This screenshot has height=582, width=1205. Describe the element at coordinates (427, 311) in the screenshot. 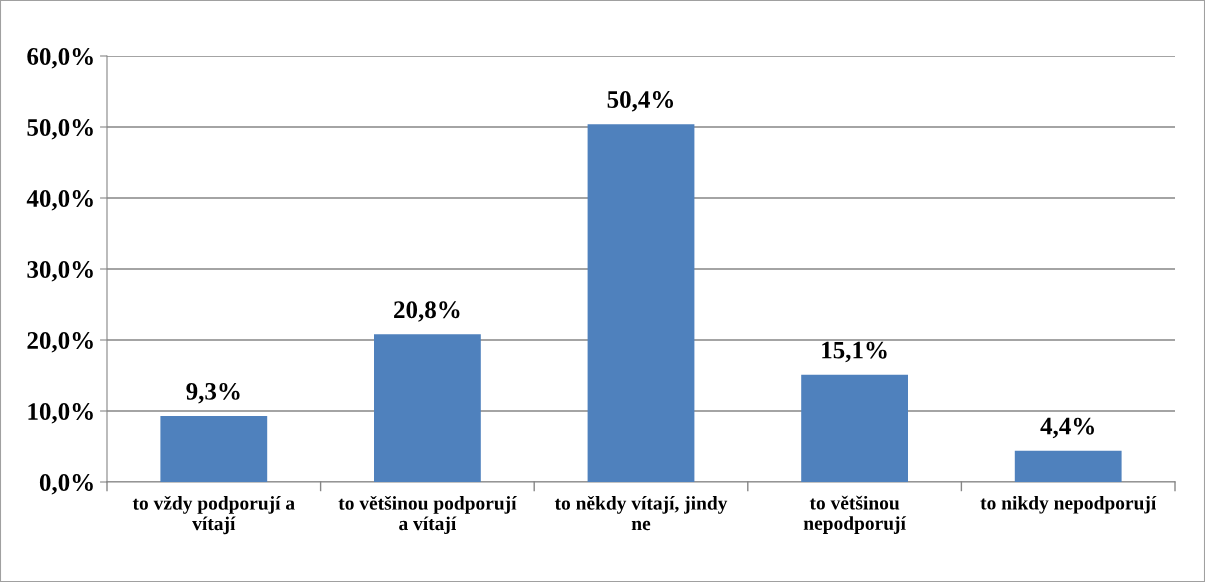

I see `data-label: 20,8%` at that location.